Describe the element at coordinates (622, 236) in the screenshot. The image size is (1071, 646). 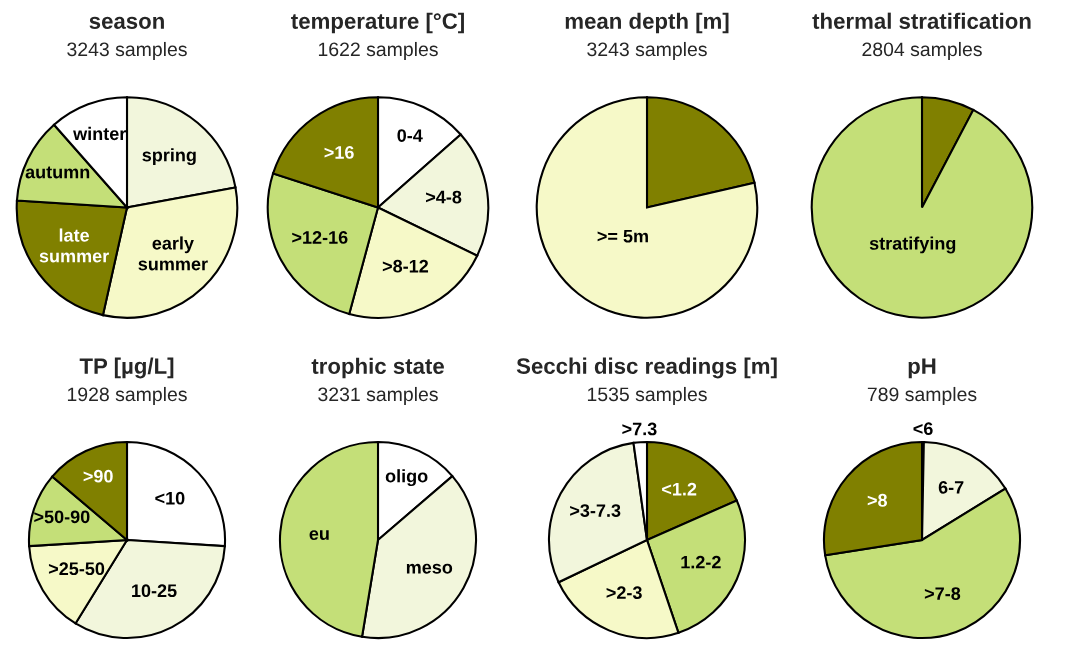
I see `slice-label: >= 5m` at that location.